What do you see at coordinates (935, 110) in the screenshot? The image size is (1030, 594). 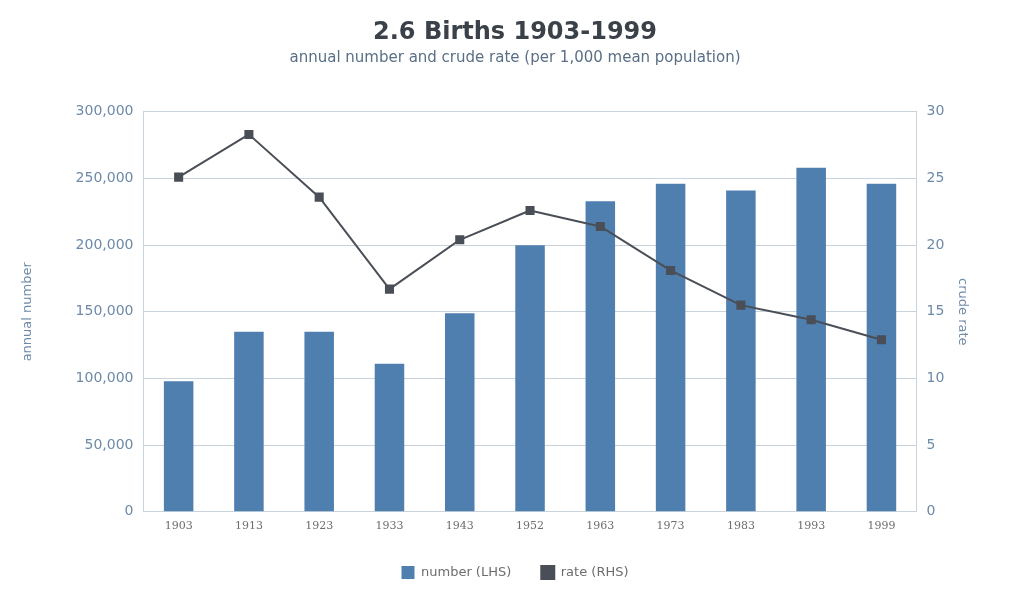 I see `y2-tick-label: 30` at bounding box center [935, 110].